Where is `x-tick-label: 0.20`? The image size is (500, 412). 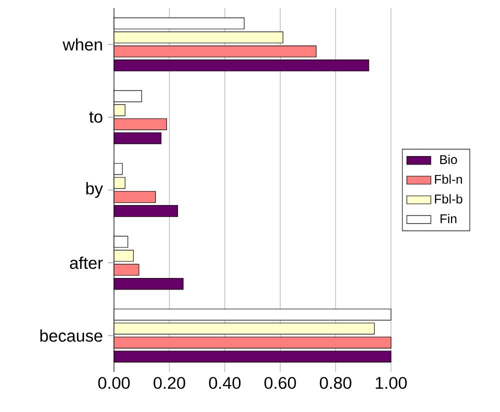
x-tick-label: 0.20 is located at coordinates (170, 382).